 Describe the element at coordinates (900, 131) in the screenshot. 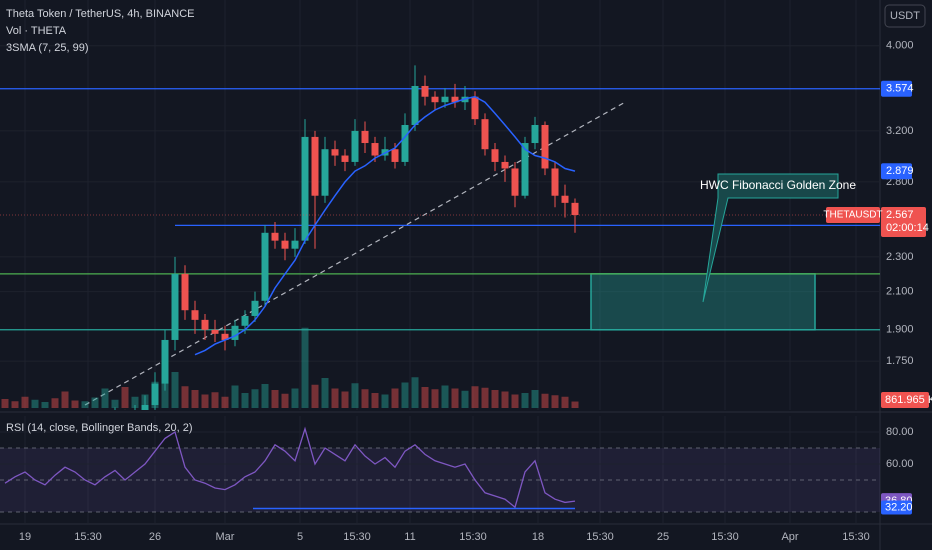

I see `y-tick-label: 3.200` at that location.